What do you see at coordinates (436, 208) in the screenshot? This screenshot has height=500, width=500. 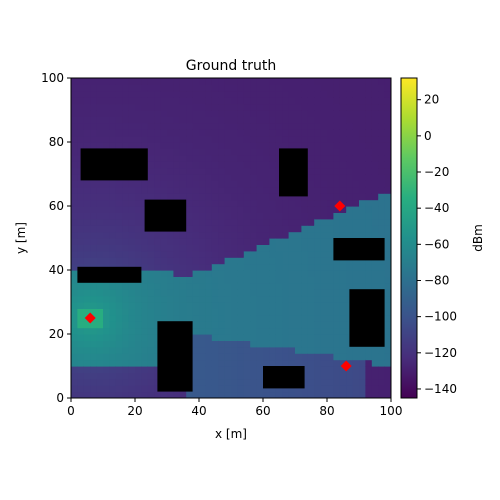 I see `colorbar-tick-label: −40` at bounding box center [436, 208].